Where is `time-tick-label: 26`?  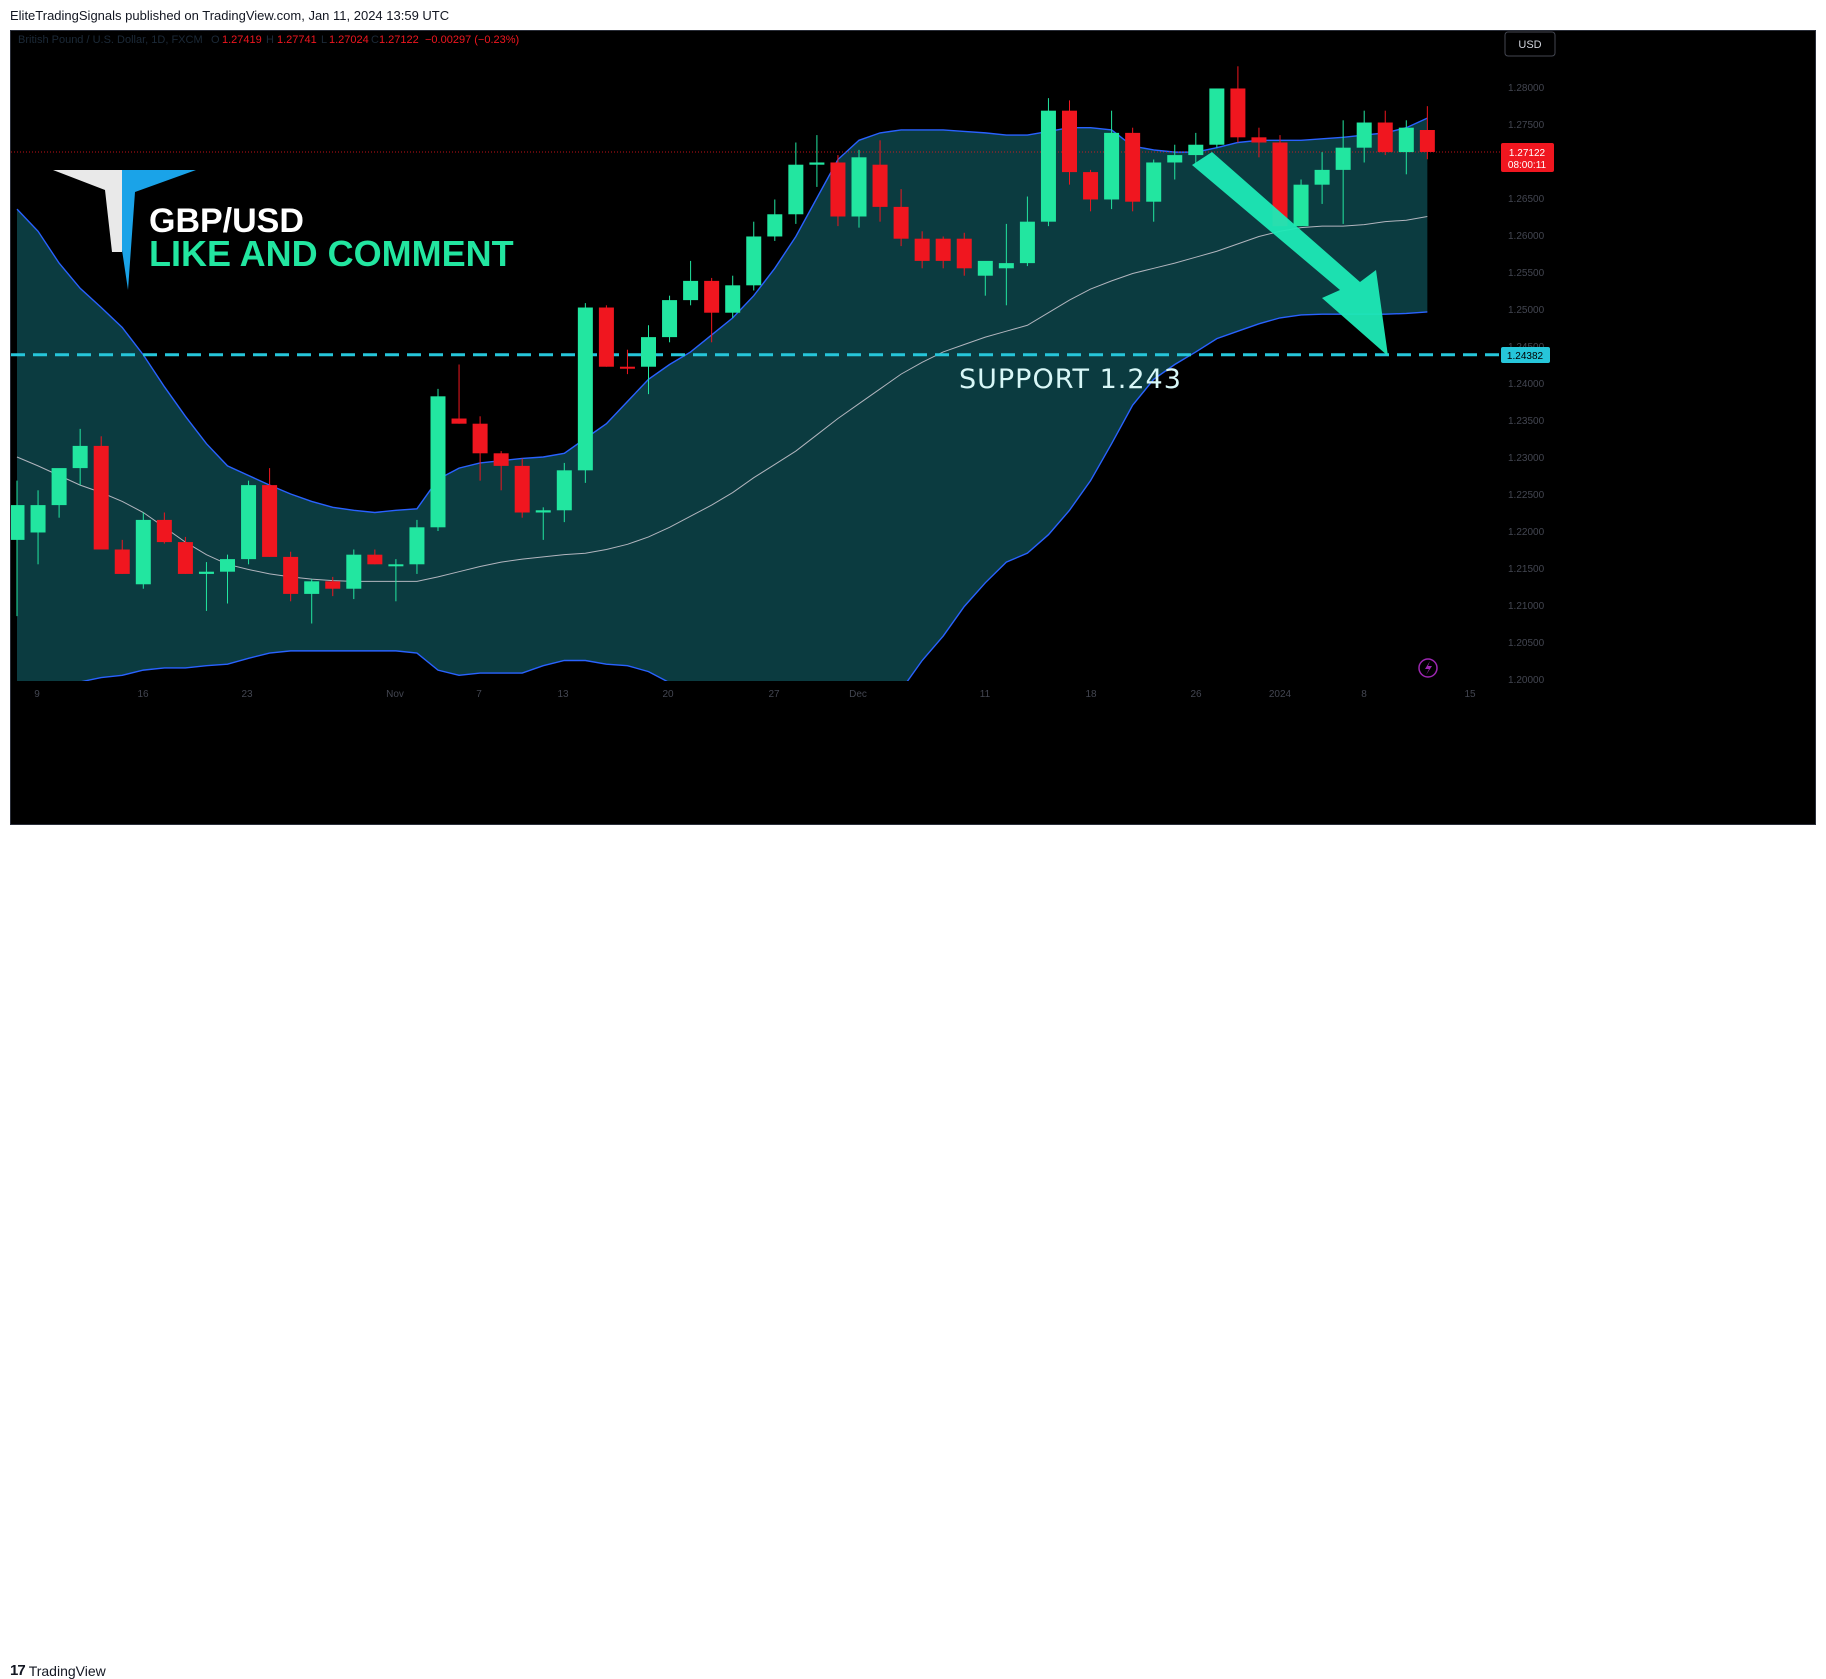
time-tick-label: 26 is located at coordinates (1196, 694).